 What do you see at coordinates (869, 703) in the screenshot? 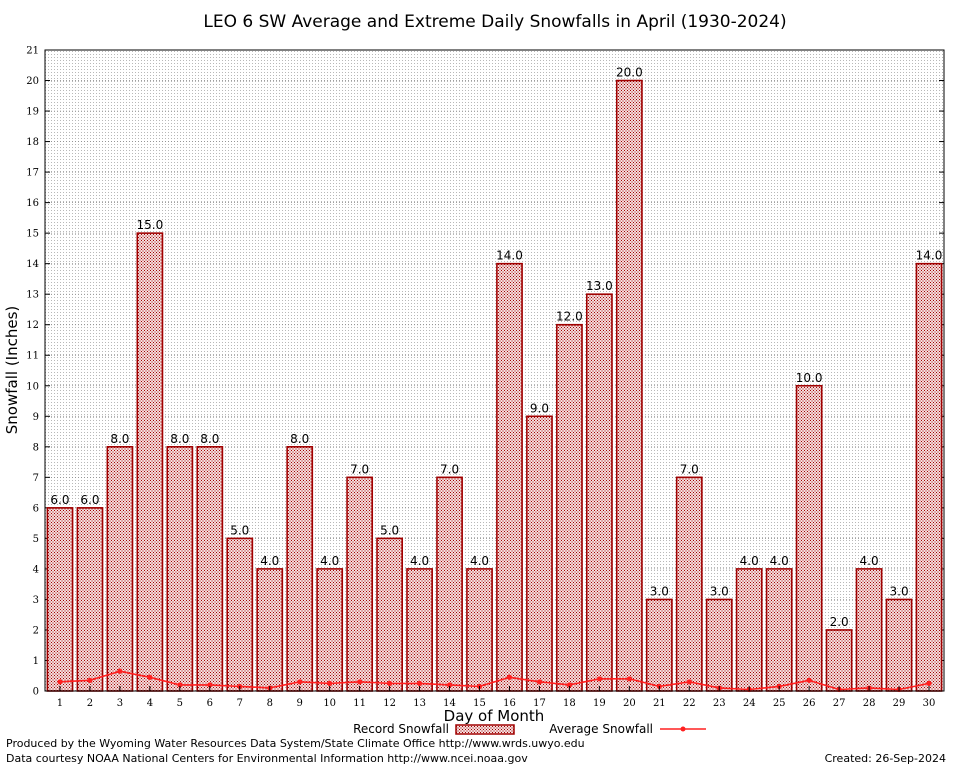
I see `x-tick-label: 28` at bounding box center [869, 703].